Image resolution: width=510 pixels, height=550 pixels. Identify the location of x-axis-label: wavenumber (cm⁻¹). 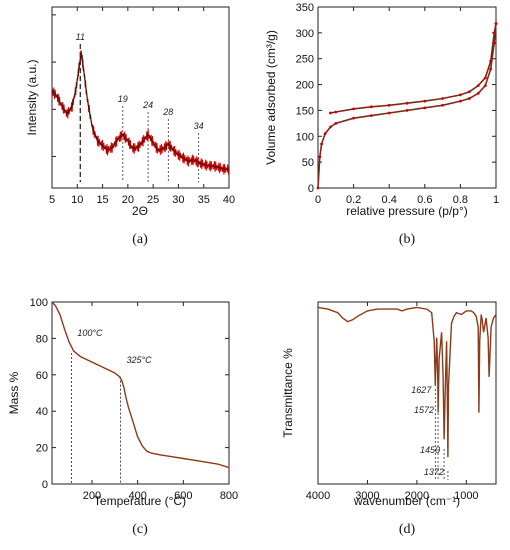
(406, 501).